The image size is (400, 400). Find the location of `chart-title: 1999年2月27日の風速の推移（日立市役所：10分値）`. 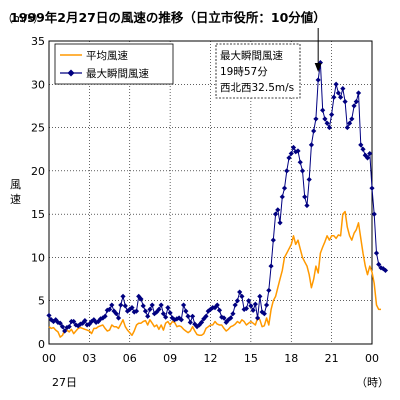

chart-title: 1999年2月27日の風速の推移（日立市役所：10分値） is located at coordinates (168, 17).